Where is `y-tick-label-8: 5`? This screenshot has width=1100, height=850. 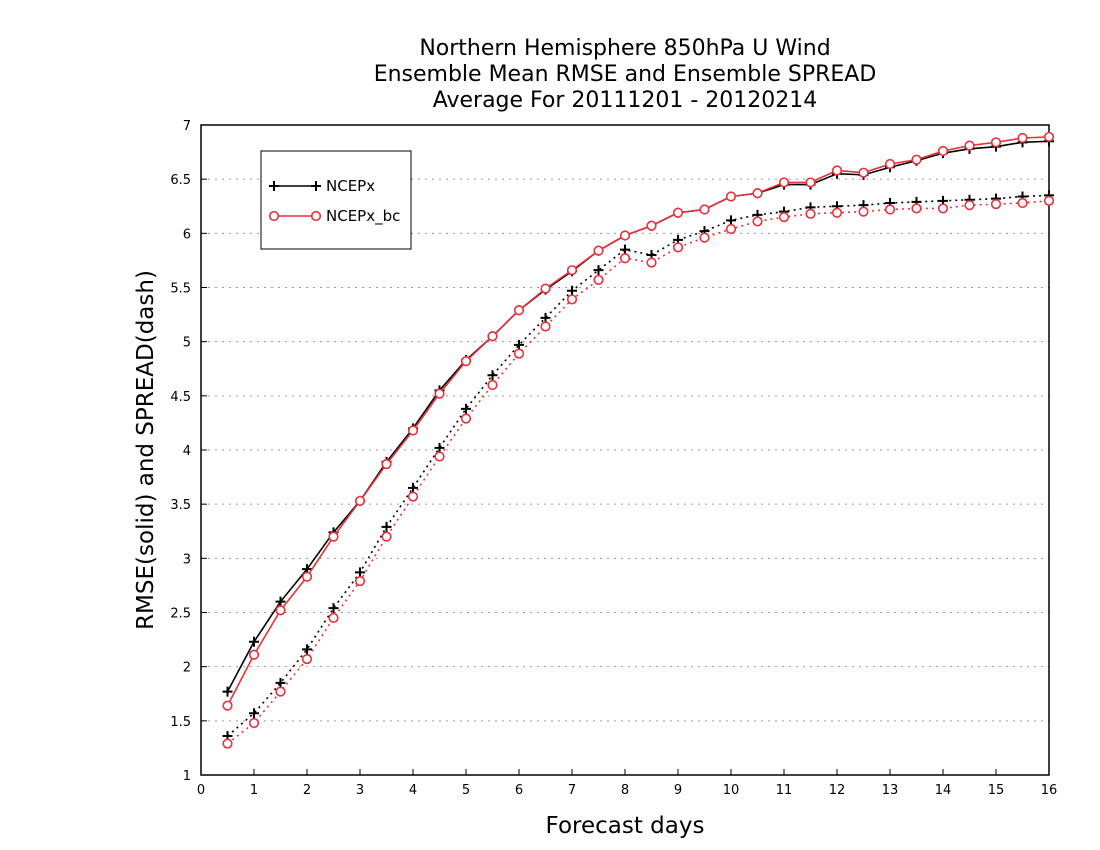 y-tick-label-8: 5 is located at coordinates (187, 343).